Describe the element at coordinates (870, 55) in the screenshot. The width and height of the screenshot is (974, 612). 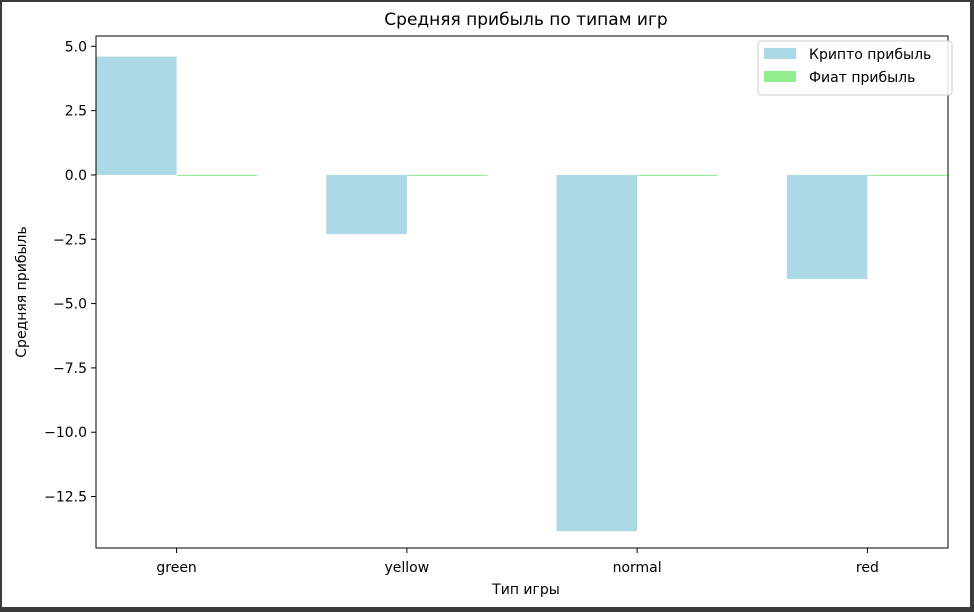
I see `legend-label-crypto: Крипто прибыль` at that location.